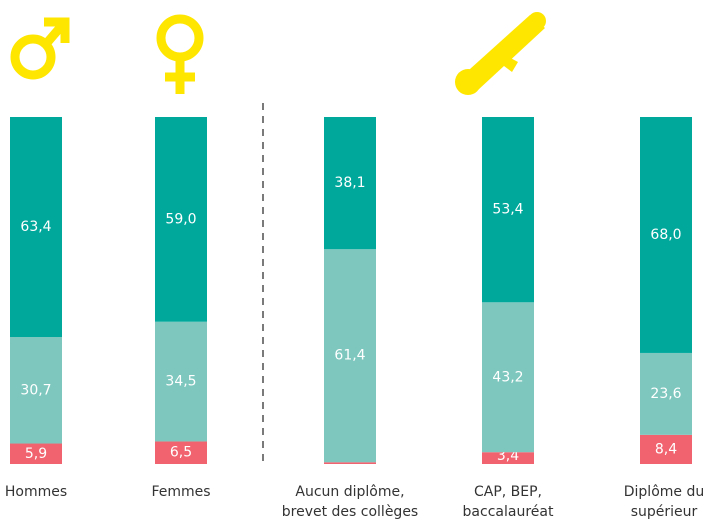 Image resolution: width=712 pixels, height=520 pixels. I want to click on x-tick-label: Diplôme du, so click(664, 492).